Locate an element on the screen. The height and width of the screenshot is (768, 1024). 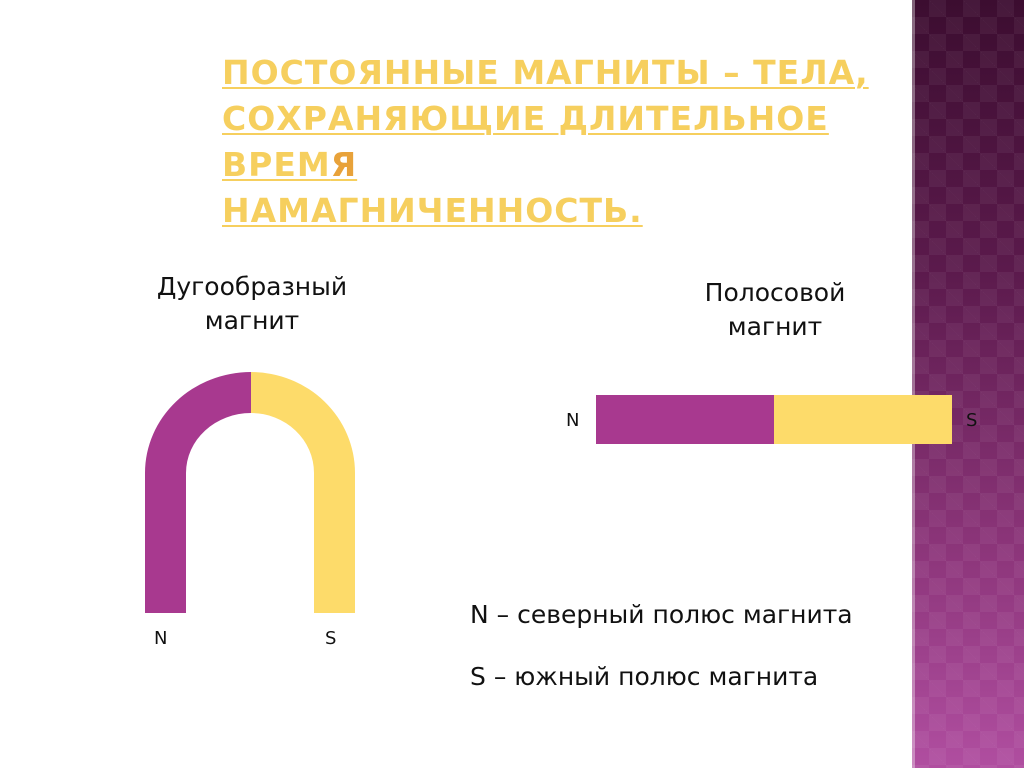
bar-south-label: S is located at coordinates (972, 420).